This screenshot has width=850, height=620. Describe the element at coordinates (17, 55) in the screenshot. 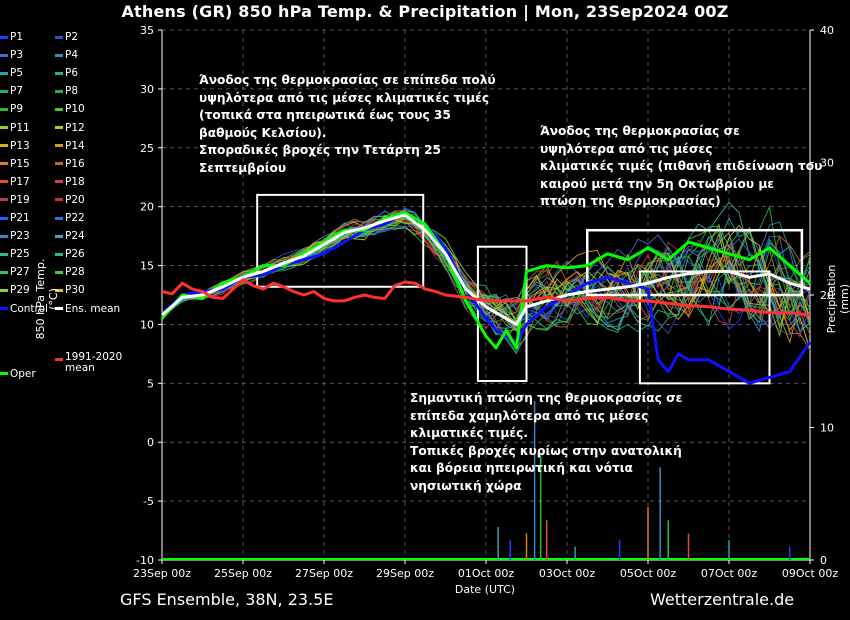

I see `legend-label: P3` at that location.